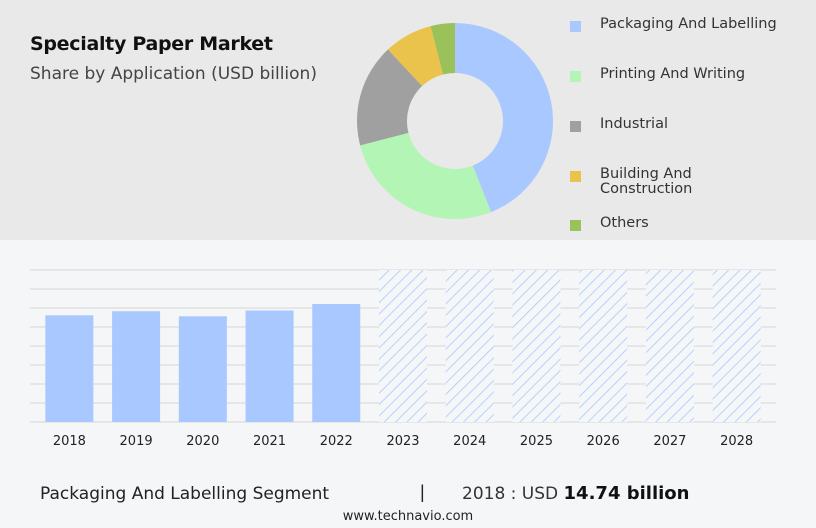  I want to click on bar-2021, so click(269, 366).